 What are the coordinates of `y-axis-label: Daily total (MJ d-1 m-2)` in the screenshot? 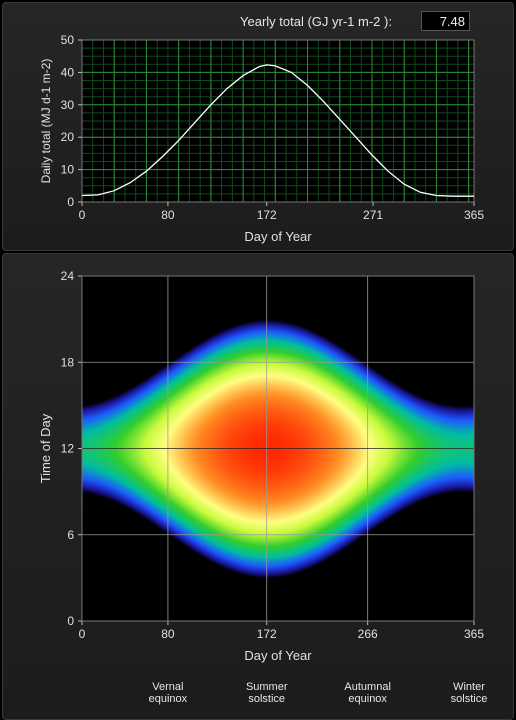 It's located at (46, 121).